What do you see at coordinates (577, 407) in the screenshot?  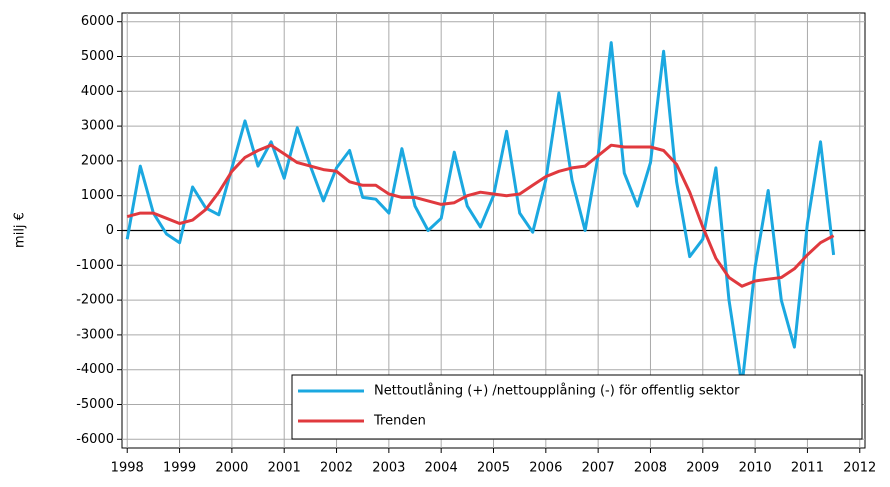 I see `legend` at bounding box center [577, 407].